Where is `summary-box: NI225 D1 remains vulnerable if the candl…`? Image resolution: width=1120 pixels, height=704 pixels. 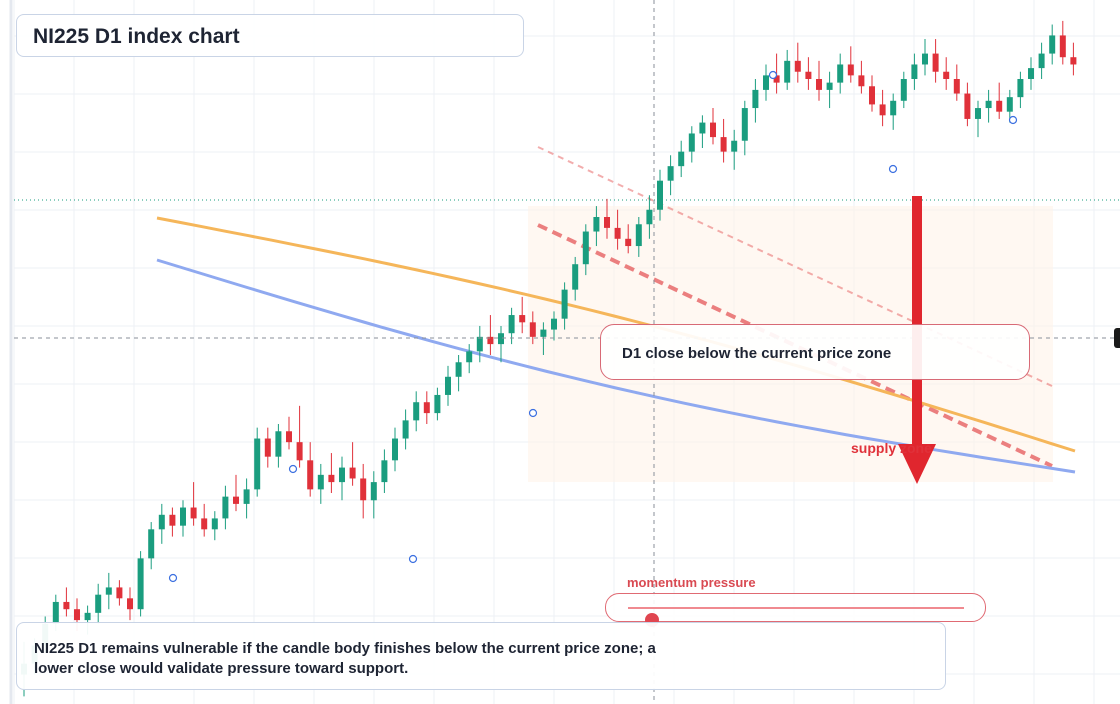
summary-box: NI225 D1 remains vulnerable if the candl… is located at coordinates (481, 656).